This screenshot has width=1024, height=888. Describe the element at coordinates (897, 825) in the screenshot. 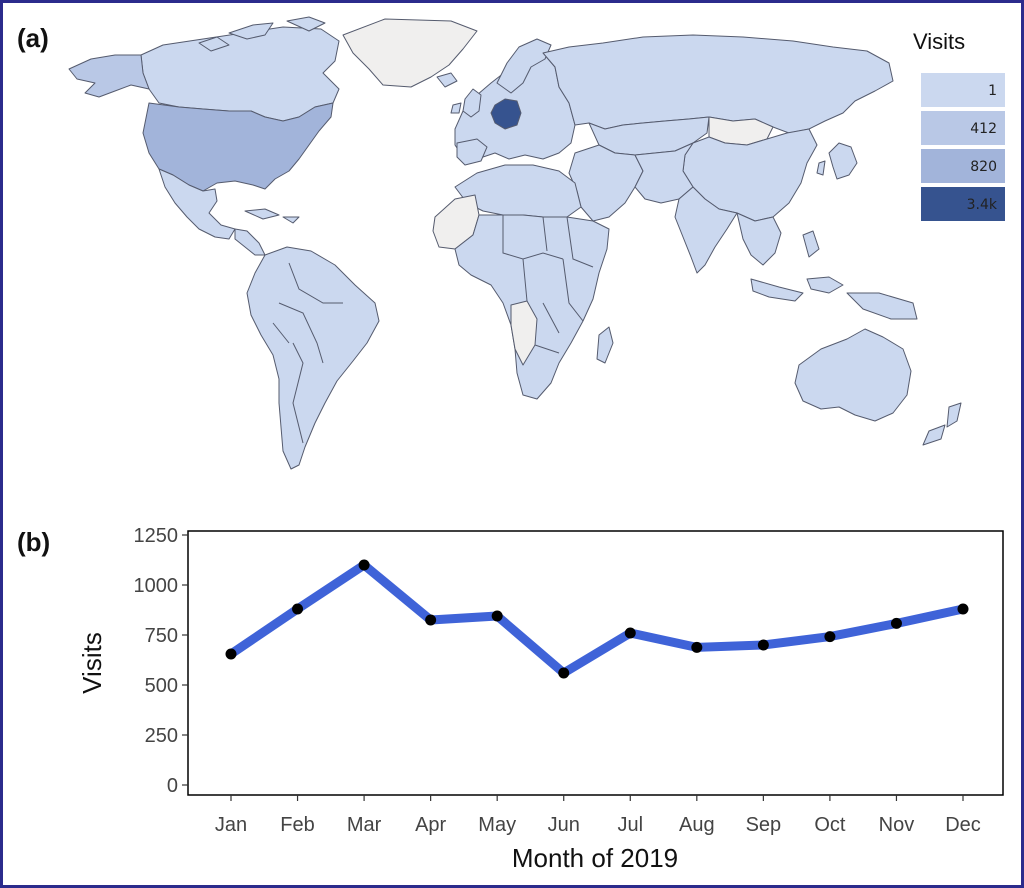

I see `x-tick-label-Nov: Nov` at that location.